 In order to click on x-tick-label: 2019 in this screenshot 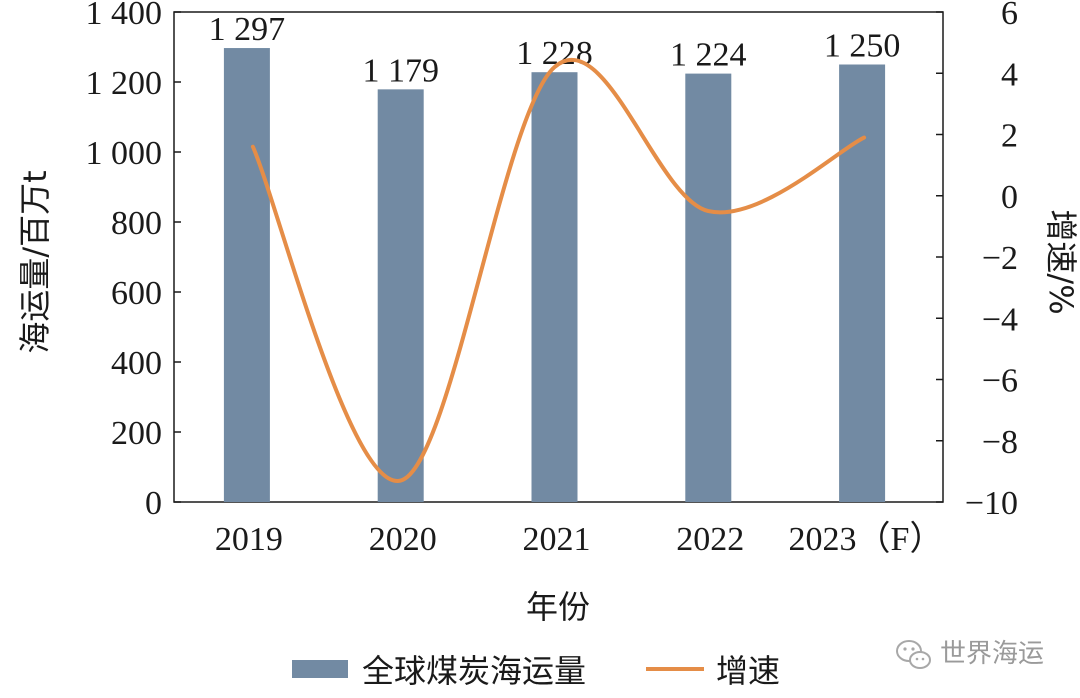, I will do `click(249, 539)`.